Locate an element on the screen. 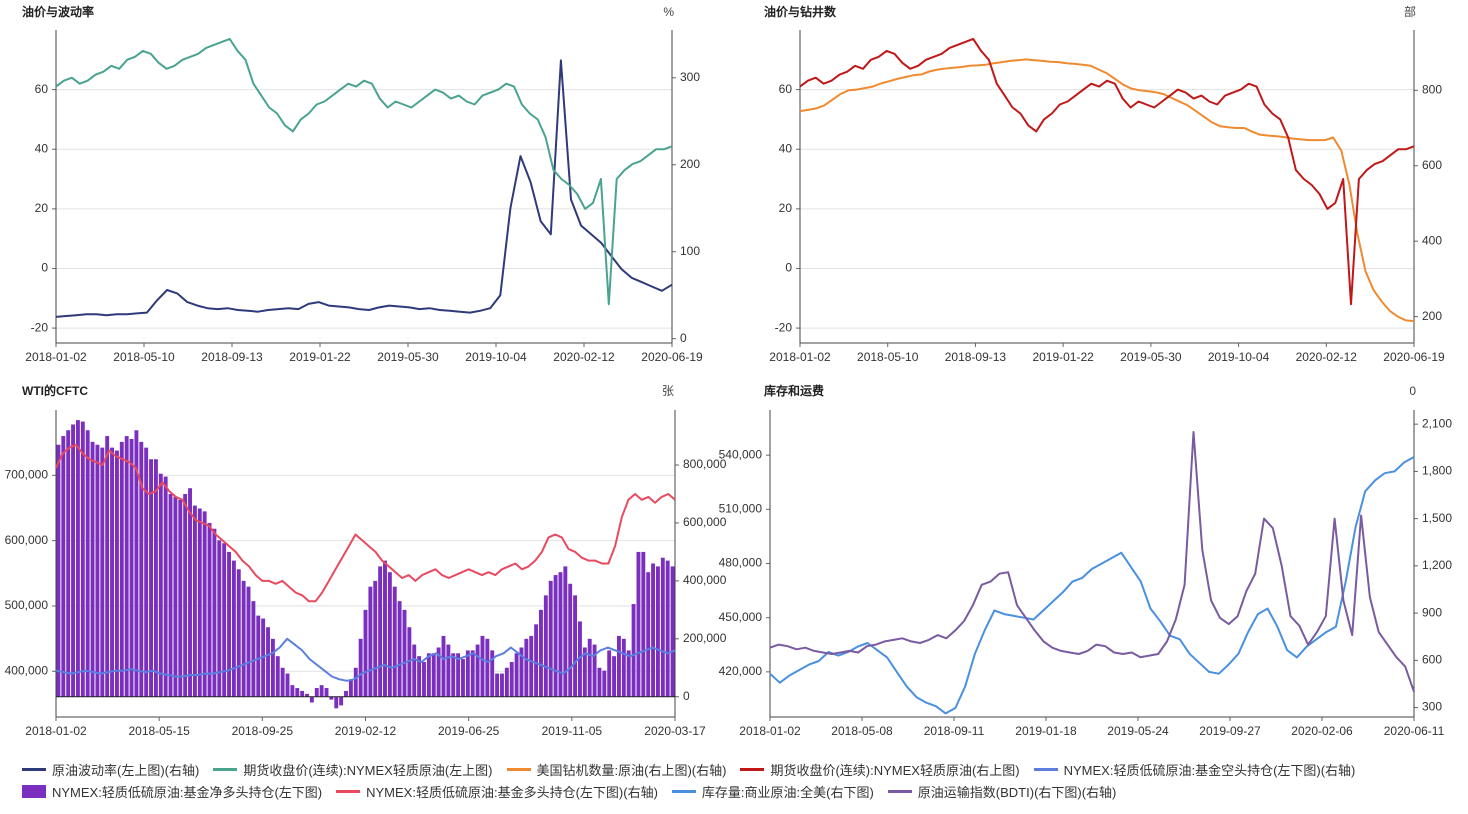 The height and width of the screenshot is (814, 1468). rig-x-tick-3: 2019-01-22 is located at coordinates (1063, 357).